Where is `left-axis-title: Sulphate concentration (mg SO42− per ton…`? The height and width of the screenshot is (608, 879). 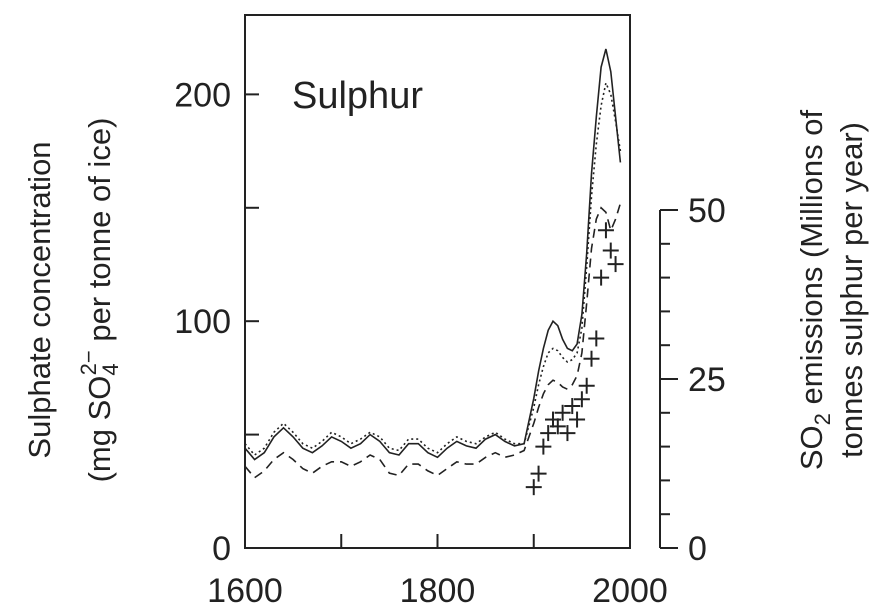 left-axis-title: Sulphate concentration (mg SO42− per ton… is located at coordinates (72, 300).